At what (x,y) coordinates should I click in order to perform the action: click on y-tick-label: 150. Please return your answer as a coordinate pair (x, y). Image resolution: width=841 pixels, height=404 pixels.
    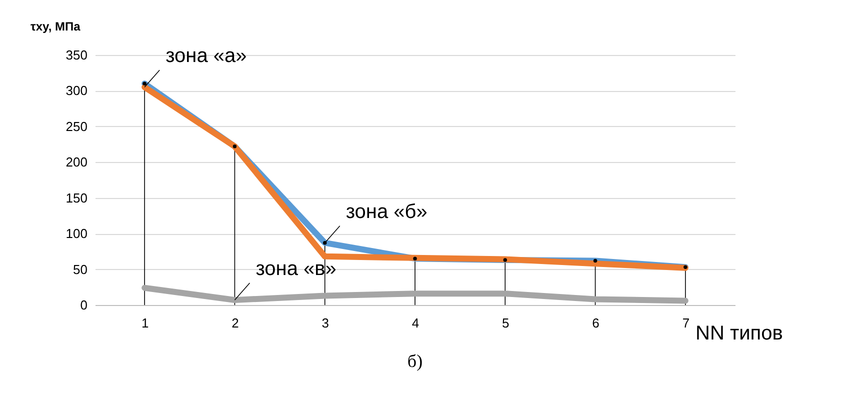
    Looking at the image, I should click on (77, 198).